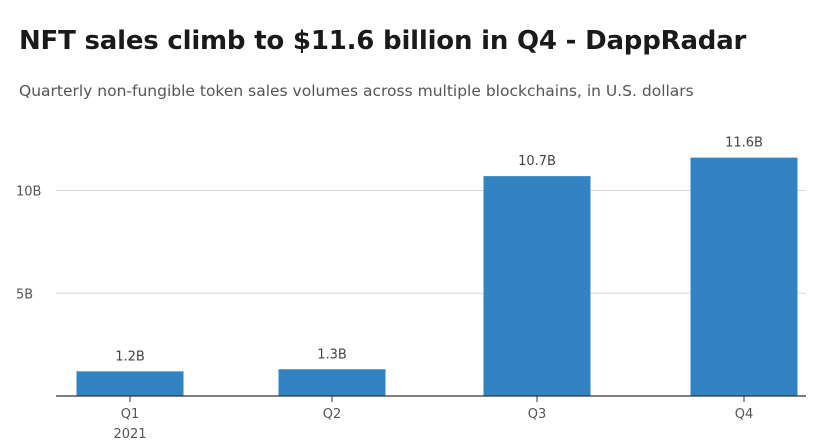 This screenshot has width=825, height=442. What do you see at coordinates (130, 356) in the screenshot?
I see `data-label: 1.2B` at bounding box center [130, 356].